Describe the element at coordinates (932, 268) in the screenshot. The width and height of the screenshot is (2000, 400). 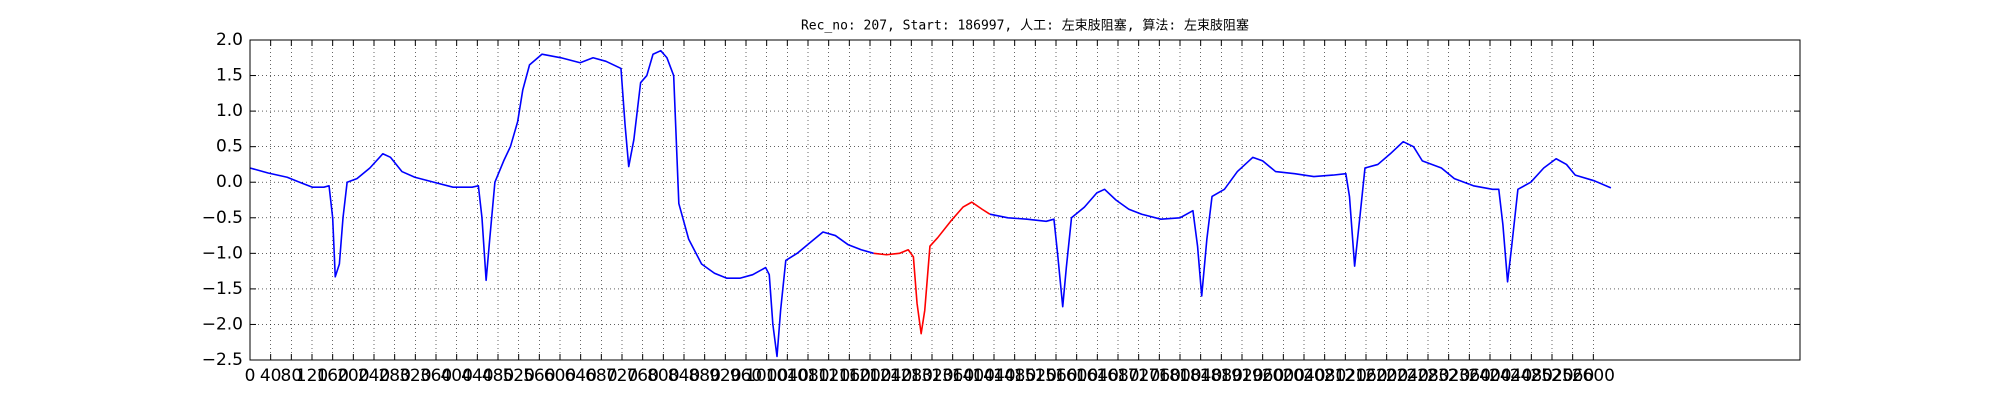
I see `ecg-line` at that location.